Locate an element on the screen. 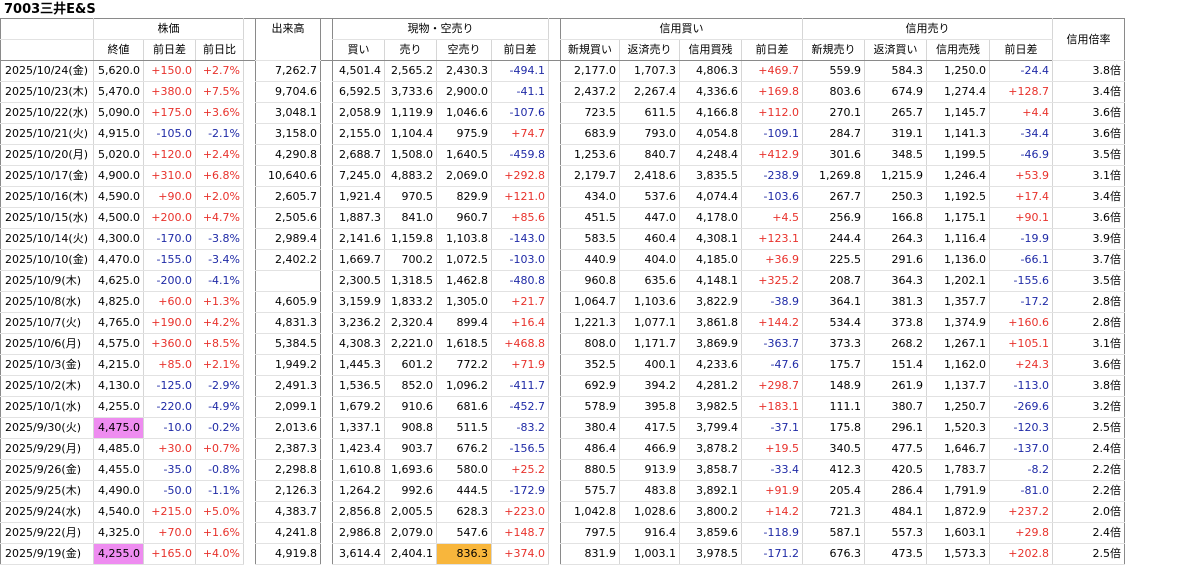 The image size is (1200, 565). cell-volume: 4,919.8 is located at coordinates (288, 554).